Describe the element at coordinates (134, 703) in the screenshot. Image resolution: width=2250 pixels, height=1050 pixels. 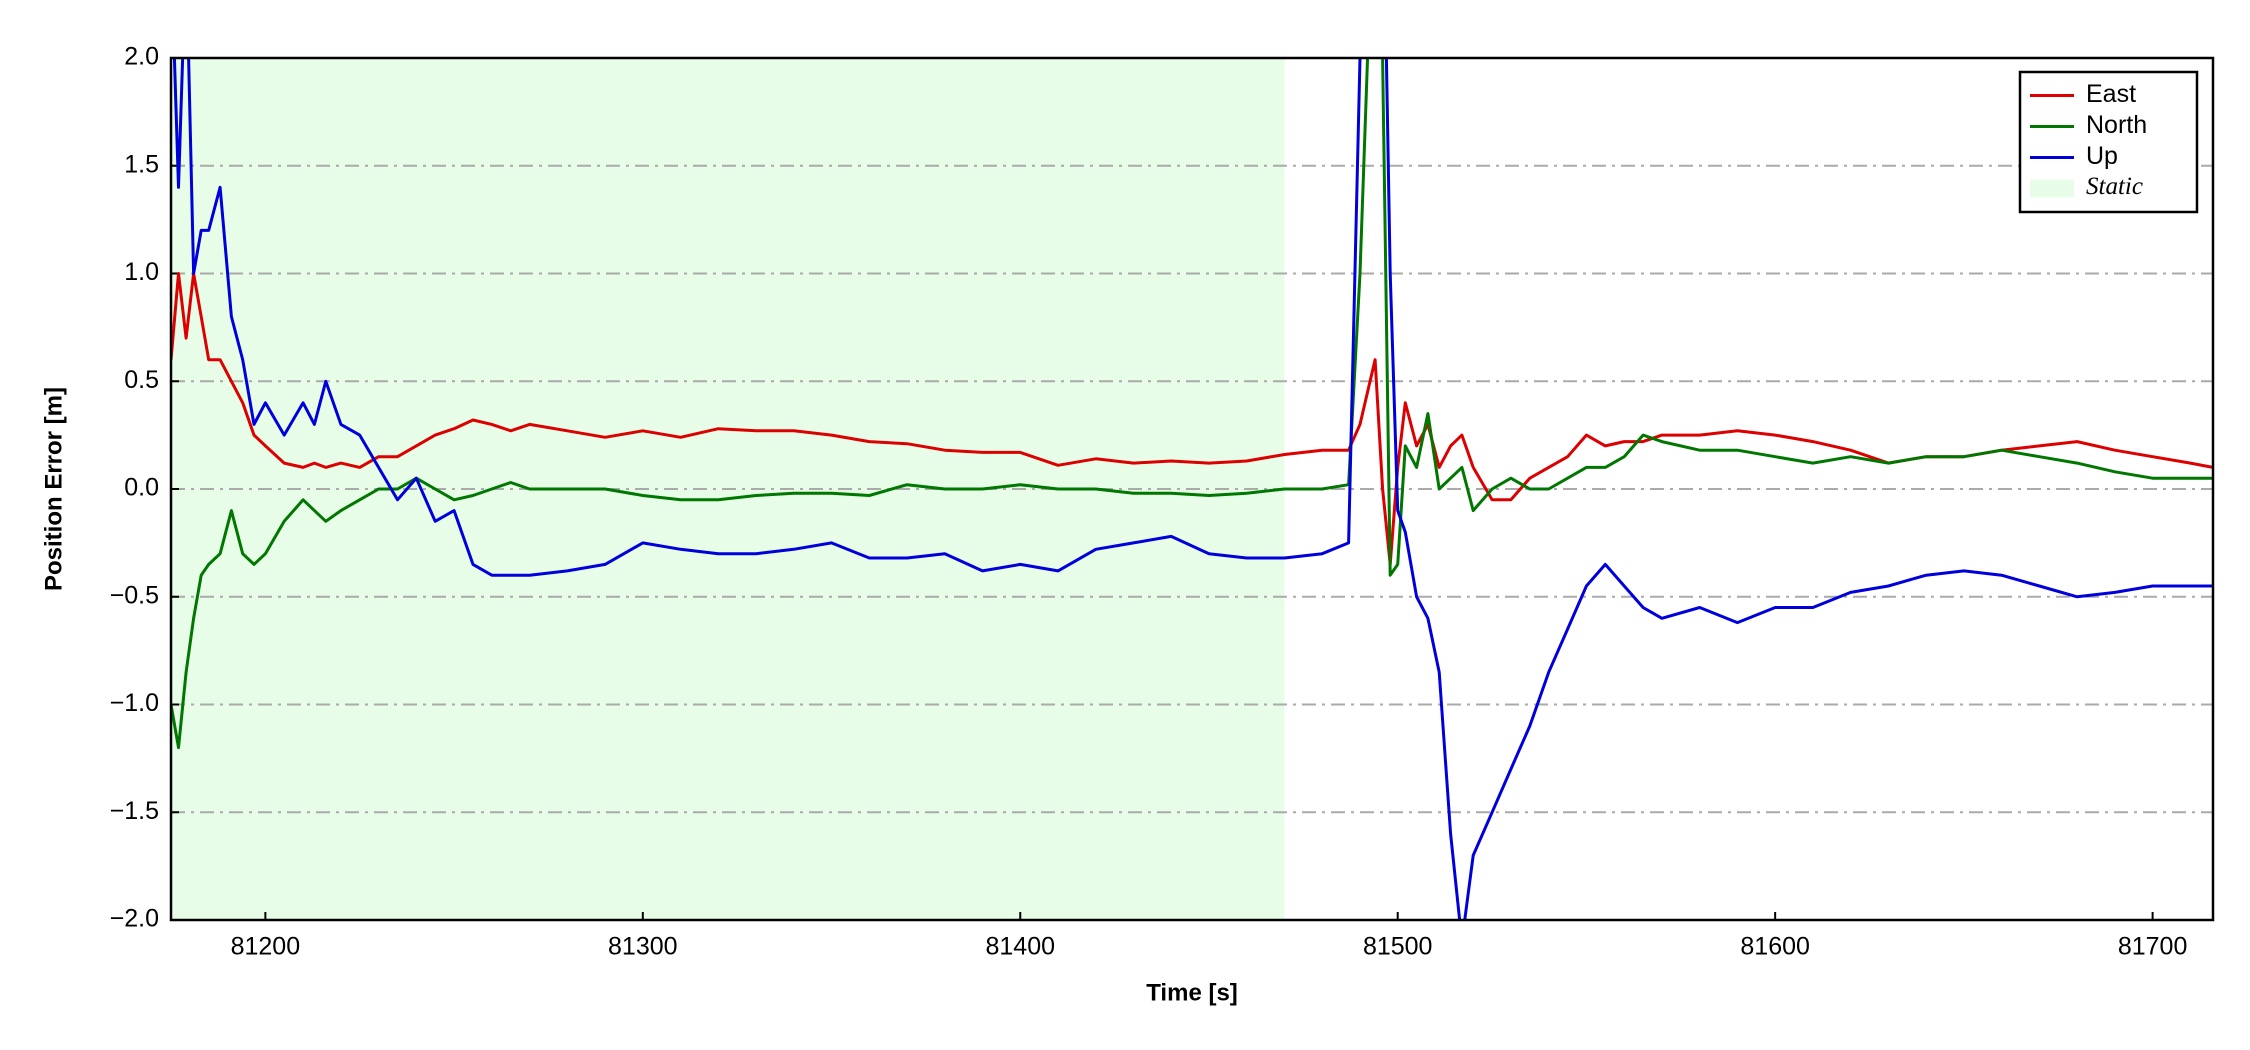
I see `y-tick-label: −1.0` at that location.